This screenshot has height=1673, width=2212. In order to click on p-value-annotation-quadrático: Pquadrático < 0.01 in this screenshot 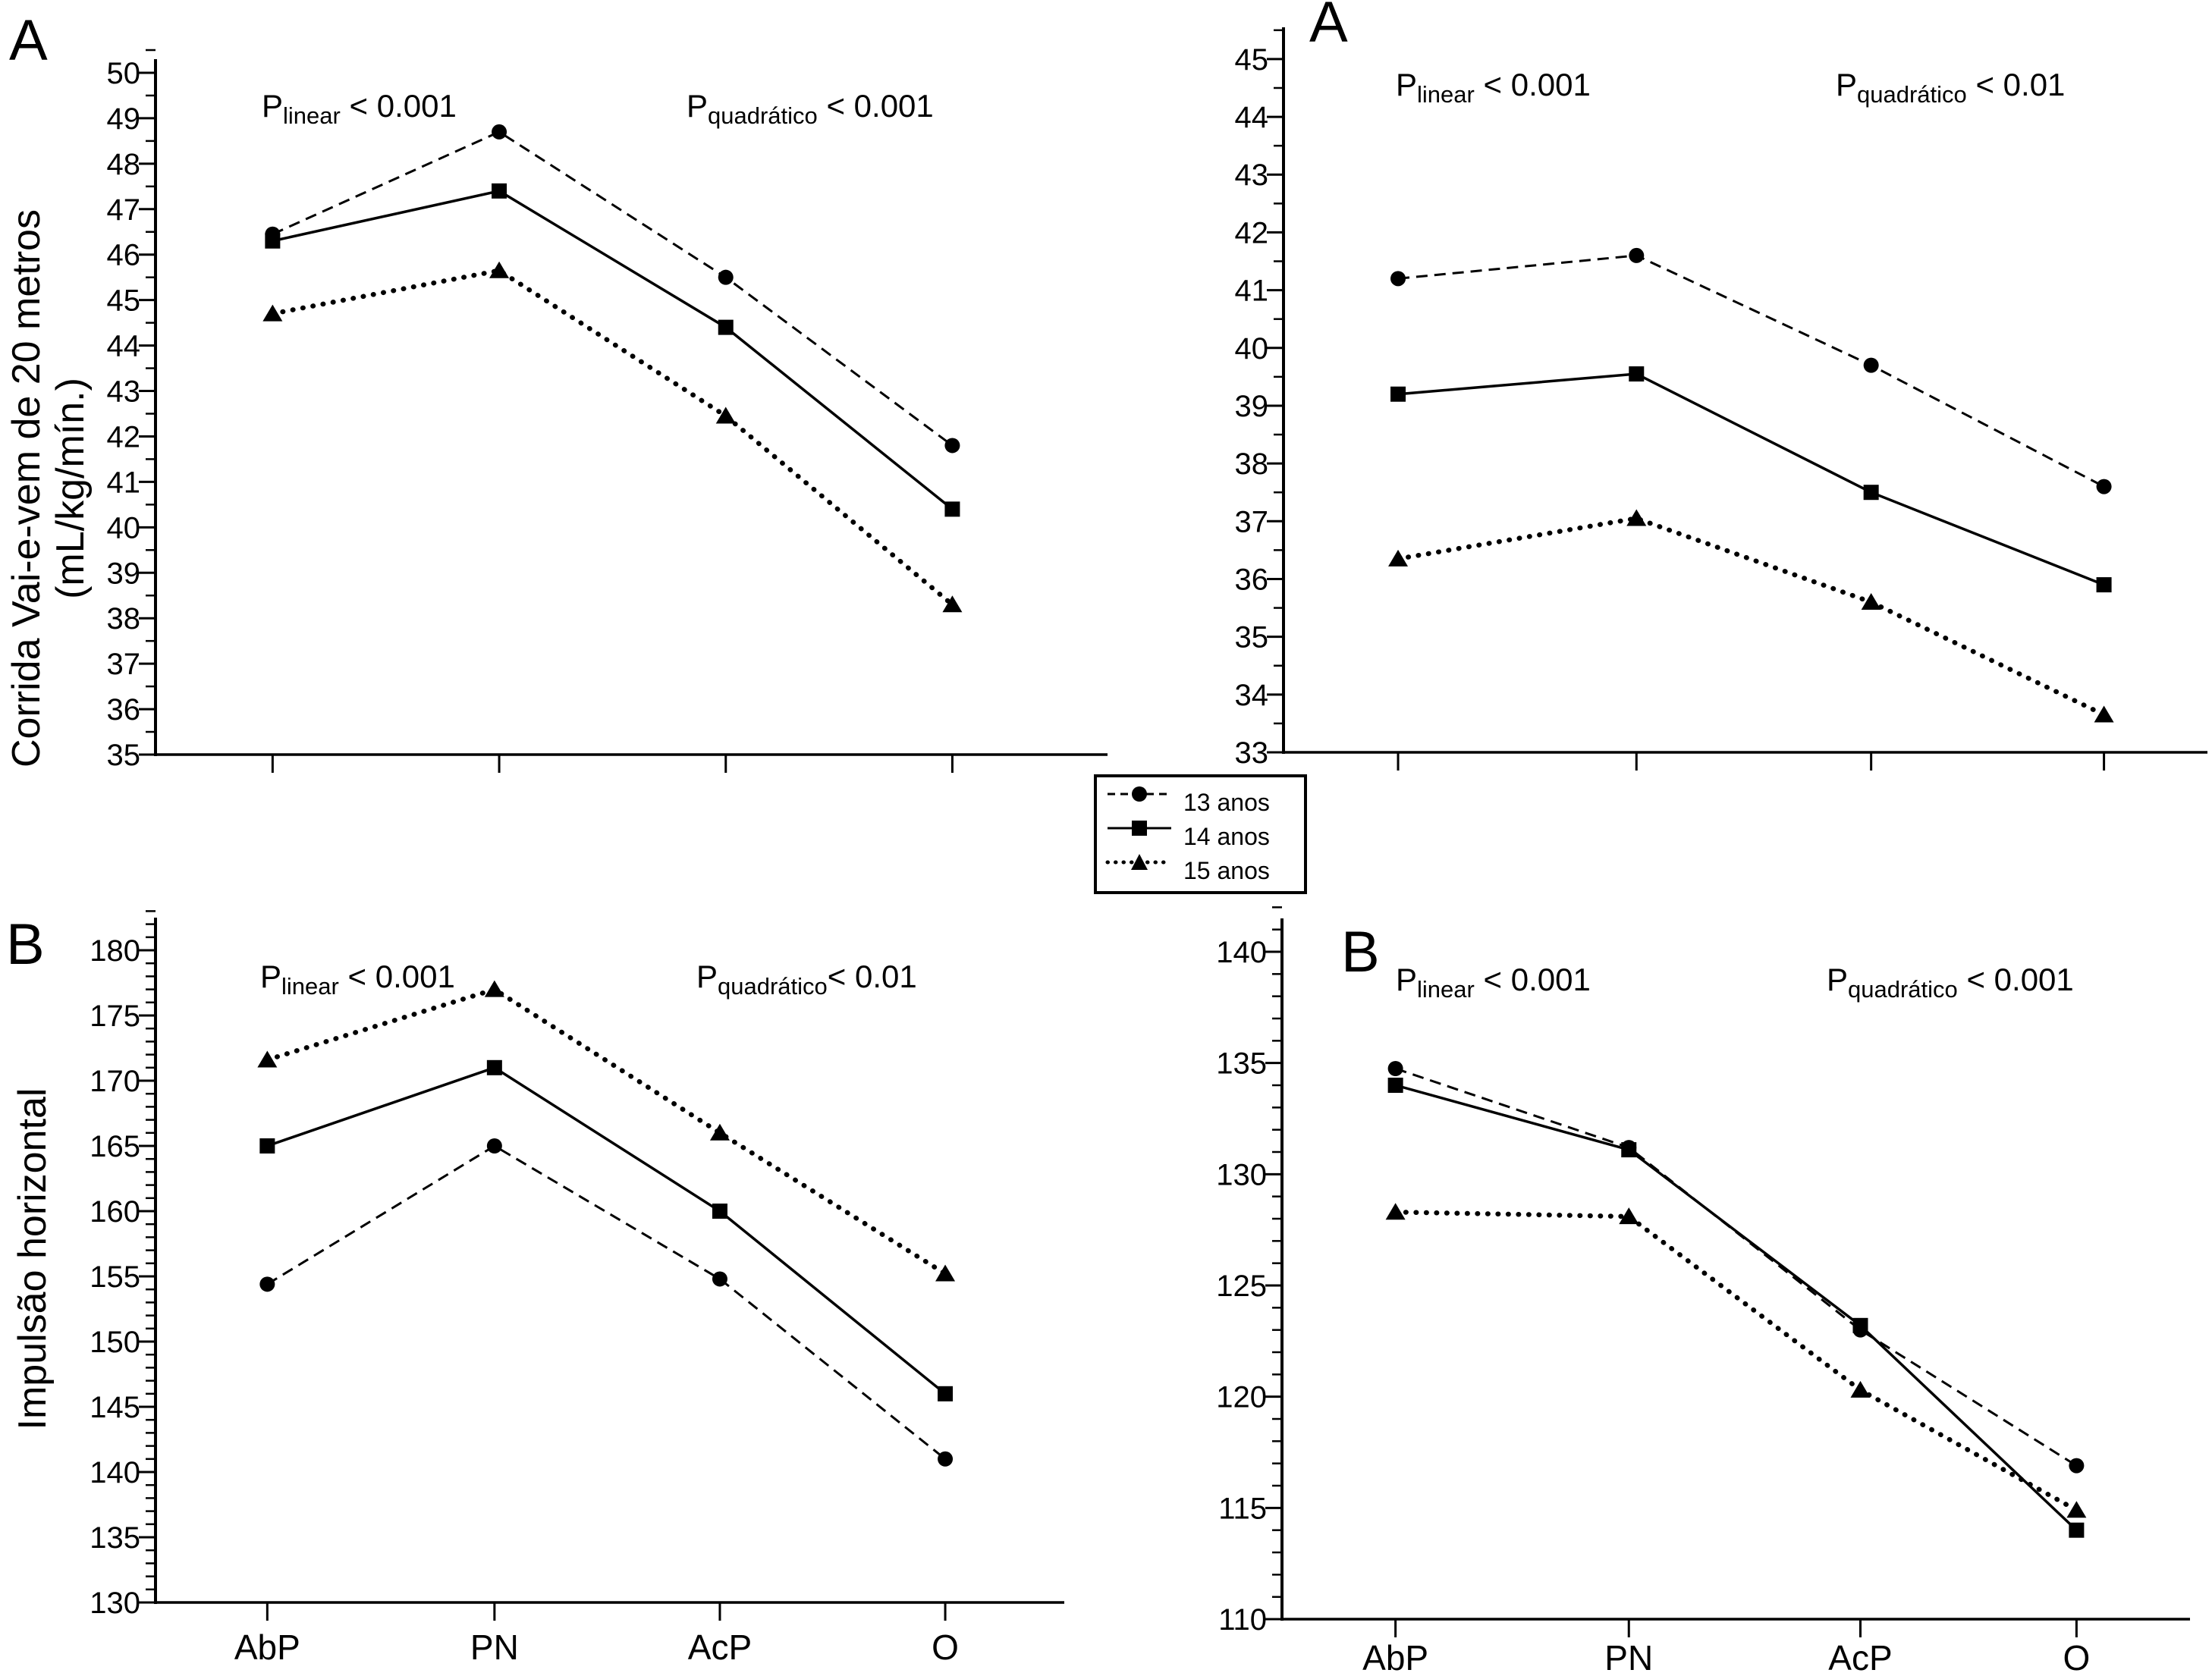, I will do `click(1951, 87)`.